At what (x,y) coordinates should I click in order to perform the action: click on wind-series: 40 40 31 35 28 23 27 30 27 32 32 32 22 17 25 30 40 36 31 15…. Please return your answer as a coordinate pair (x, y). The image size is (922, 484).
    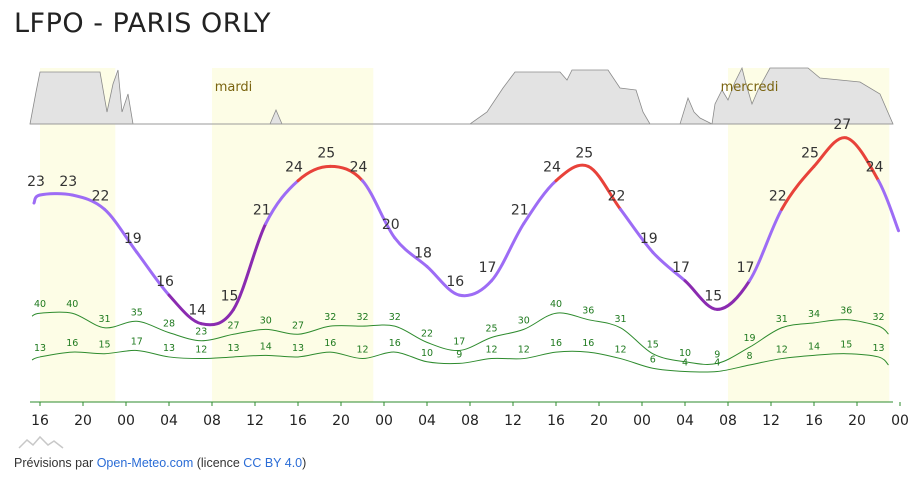
    Looking at the image, I should click on (460, 336).